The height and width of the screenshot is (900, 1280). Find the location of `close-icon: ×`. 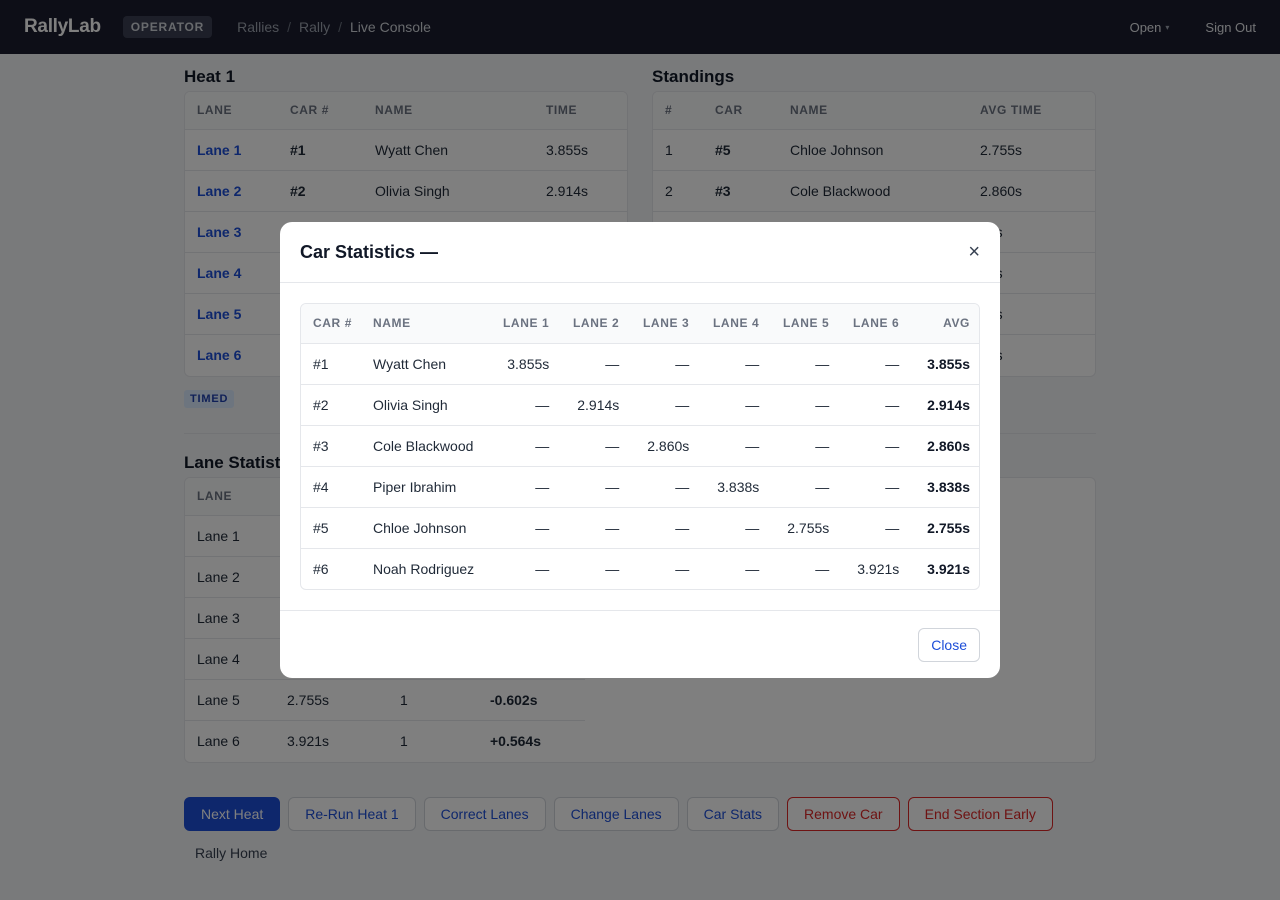

close-icon: × is located at coordinates (974, 252).